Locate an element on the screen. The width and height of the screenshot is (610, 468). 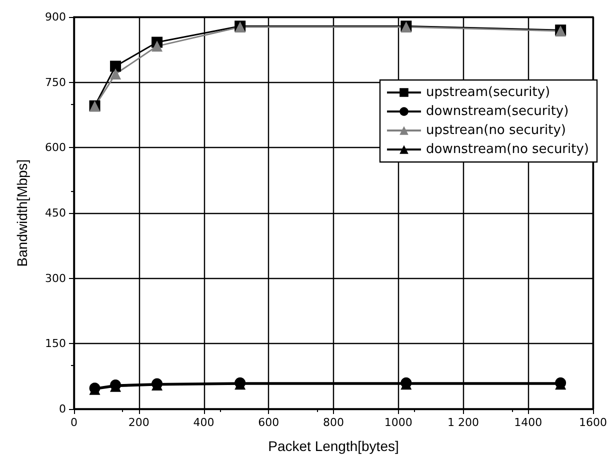
x-tick-label: 800 is located at coordinates (333, 422).